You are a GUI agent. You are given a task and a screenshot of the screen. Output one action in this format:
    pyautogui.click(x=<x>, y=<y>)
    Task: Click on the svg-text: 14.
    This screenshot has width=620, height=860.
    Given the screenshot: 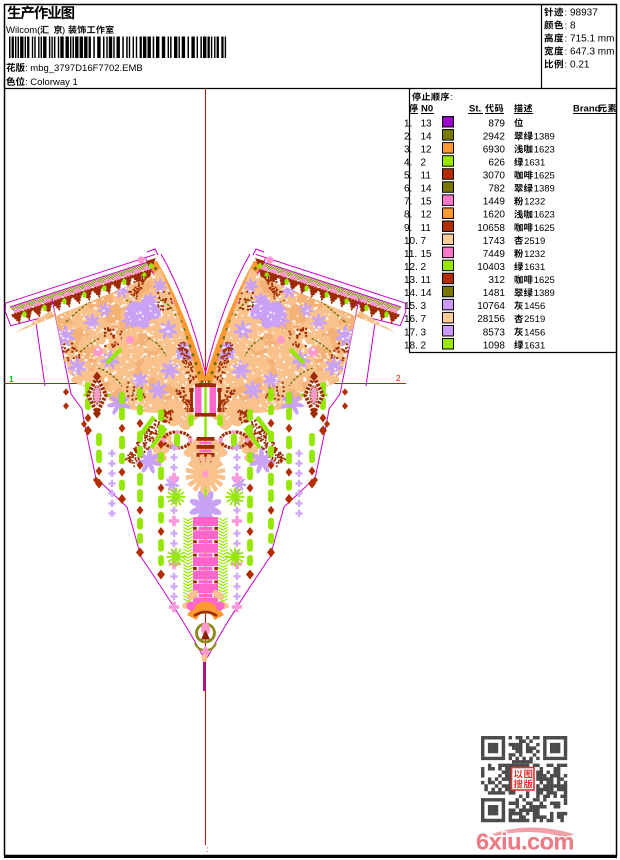 What is the action you would take?
    pyautogui.click(x=411, y=293)
    